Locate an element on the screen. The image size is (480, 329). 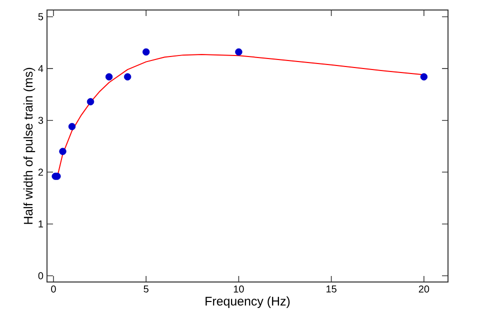
y-axis-title: Half width of pulse train (ms) is located at coordinates (29, 146).